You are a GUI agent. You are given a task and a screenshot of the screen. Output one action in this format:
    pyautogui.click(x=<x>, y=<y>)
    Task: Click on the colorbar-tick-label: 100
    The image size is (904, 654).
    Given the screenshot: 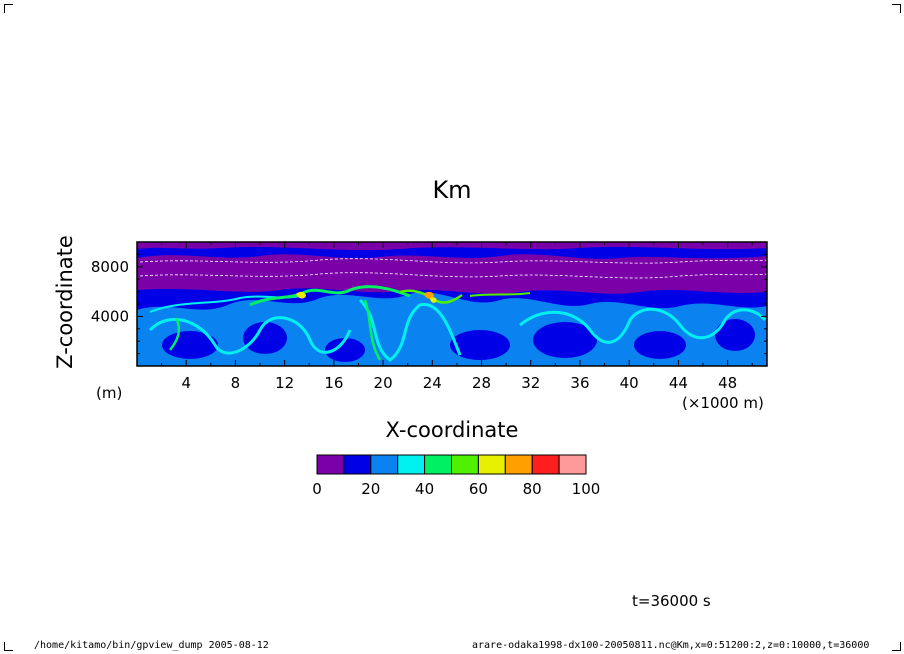 What is the action you would take?
    pyautogui.click(x=586, y=489)
    